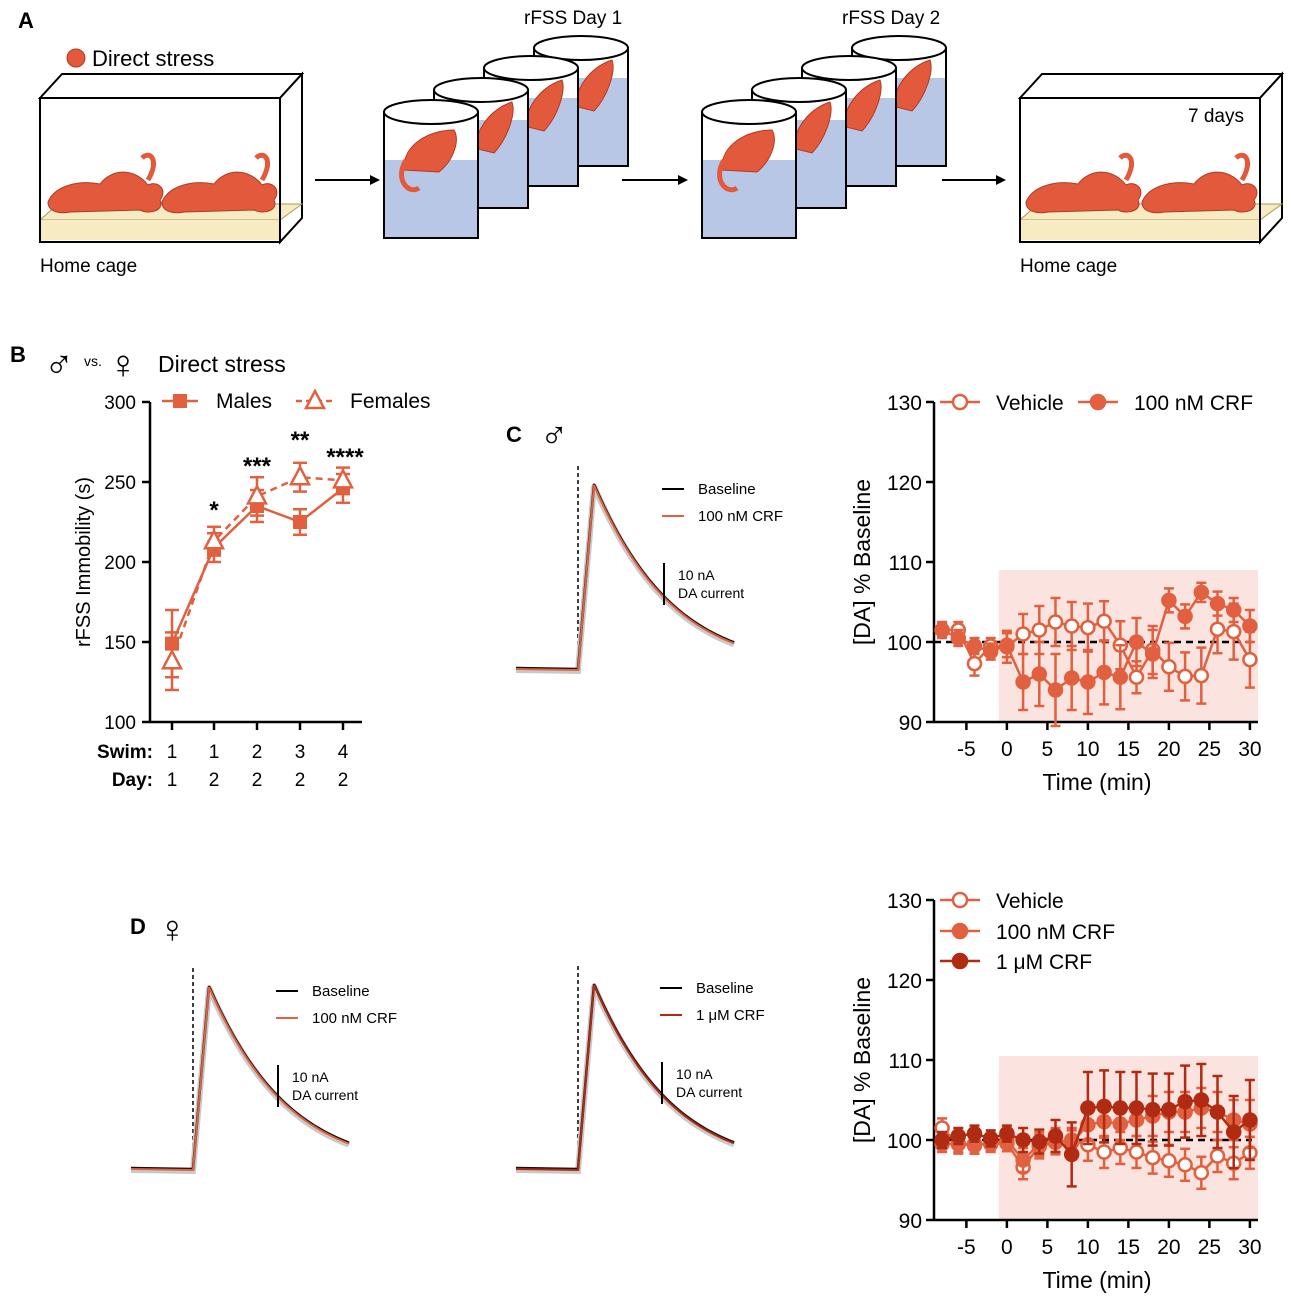 The image size is (1291, 1300). Describe the element at coordinates (640, 1070) in the screenshot. I see `chart-d-trace-1um: Baseline 1 μM CRF 10 nA DA current` at that location.